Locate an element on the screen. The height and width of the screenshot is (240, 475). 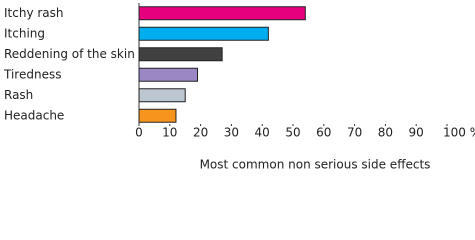
y-tick-label: Headache is located at coordinates (34, 115).